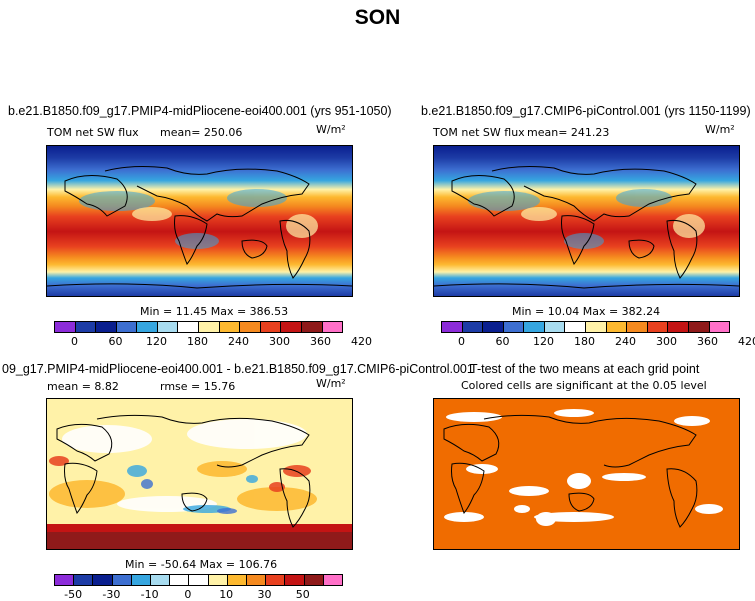  I want to click on colorbar-tick-label: 30, so click(264, 594).